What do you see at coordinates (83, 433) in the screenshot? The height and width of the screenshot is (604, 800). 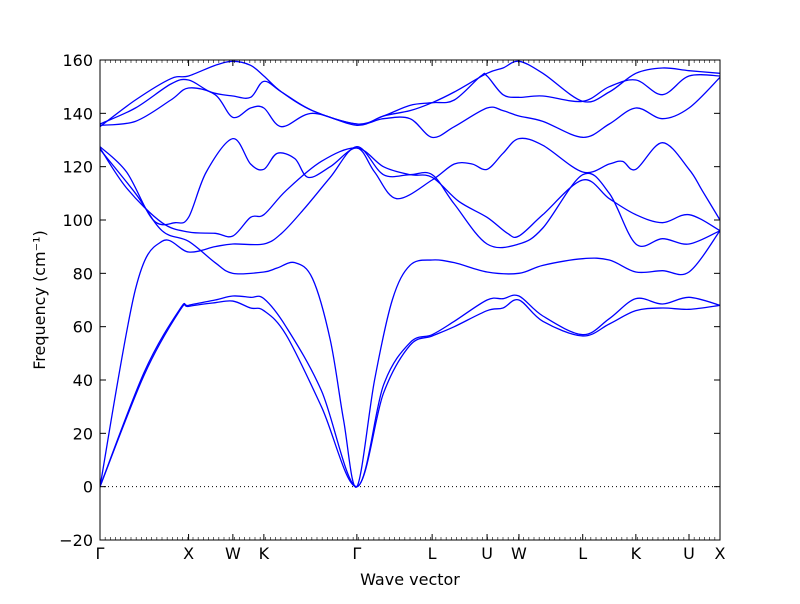 I see `y-tick-label: 20` at bounding box center [83, 433].